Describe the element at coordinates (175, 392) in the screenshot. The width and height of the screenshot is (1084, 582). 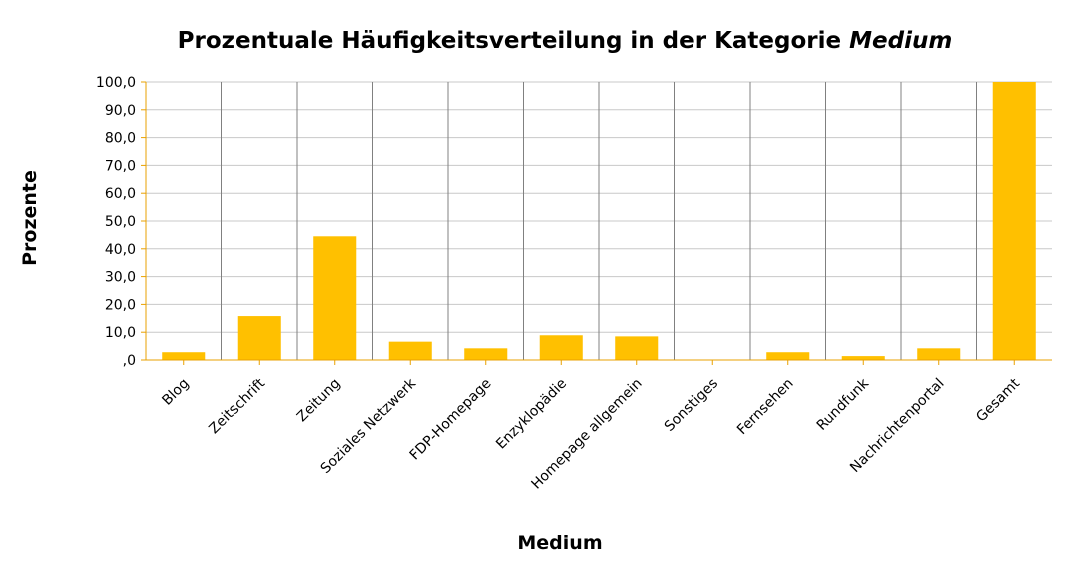
I see `x-tick-label: Blog` at that location.